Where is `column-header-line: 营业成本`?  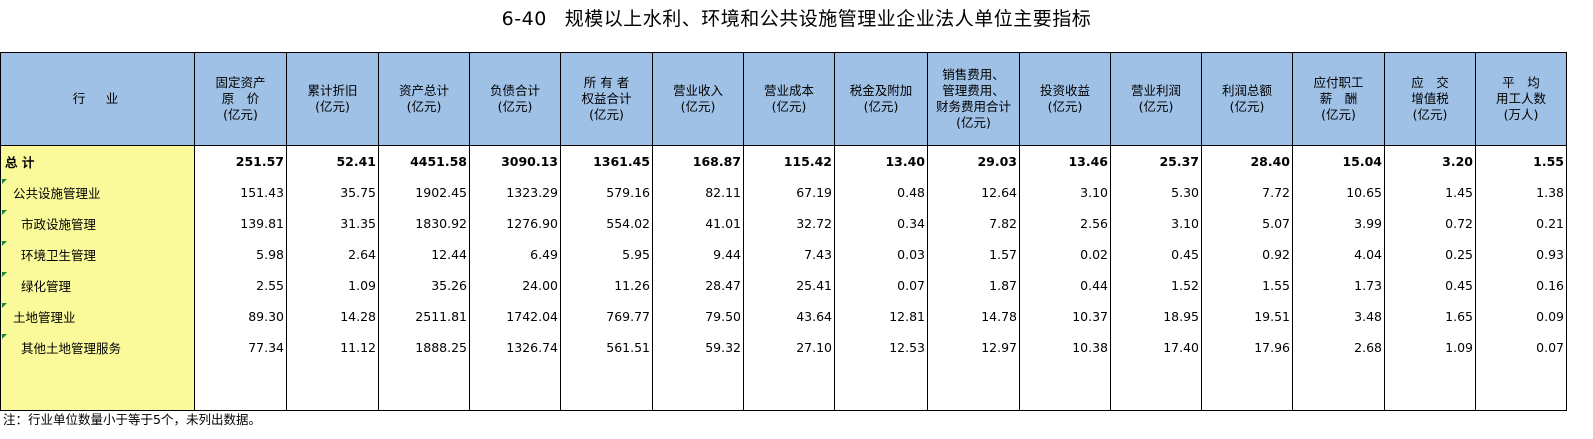 column-header-line: 营业成本 is located at coordinates (788, 90).